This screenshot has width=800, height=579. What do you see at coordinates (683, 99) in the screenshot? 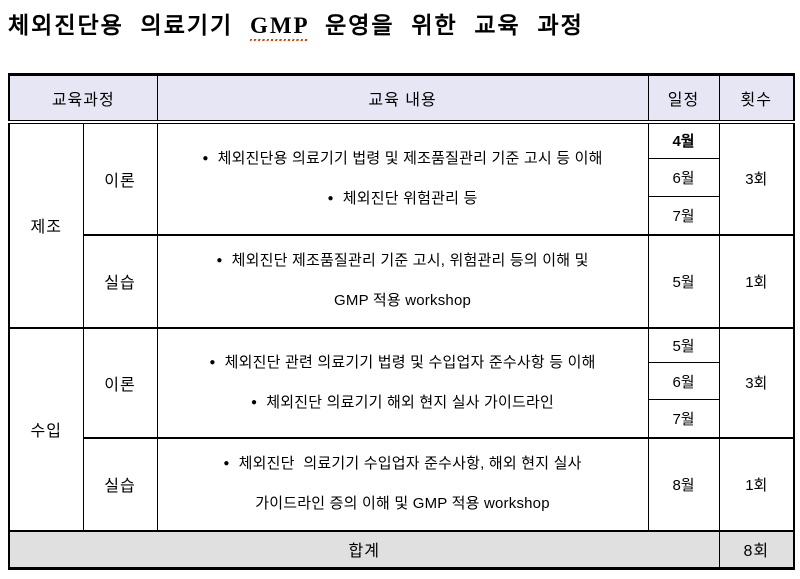
I see `header-schedule: 일정` at bounding box center [683, 99].